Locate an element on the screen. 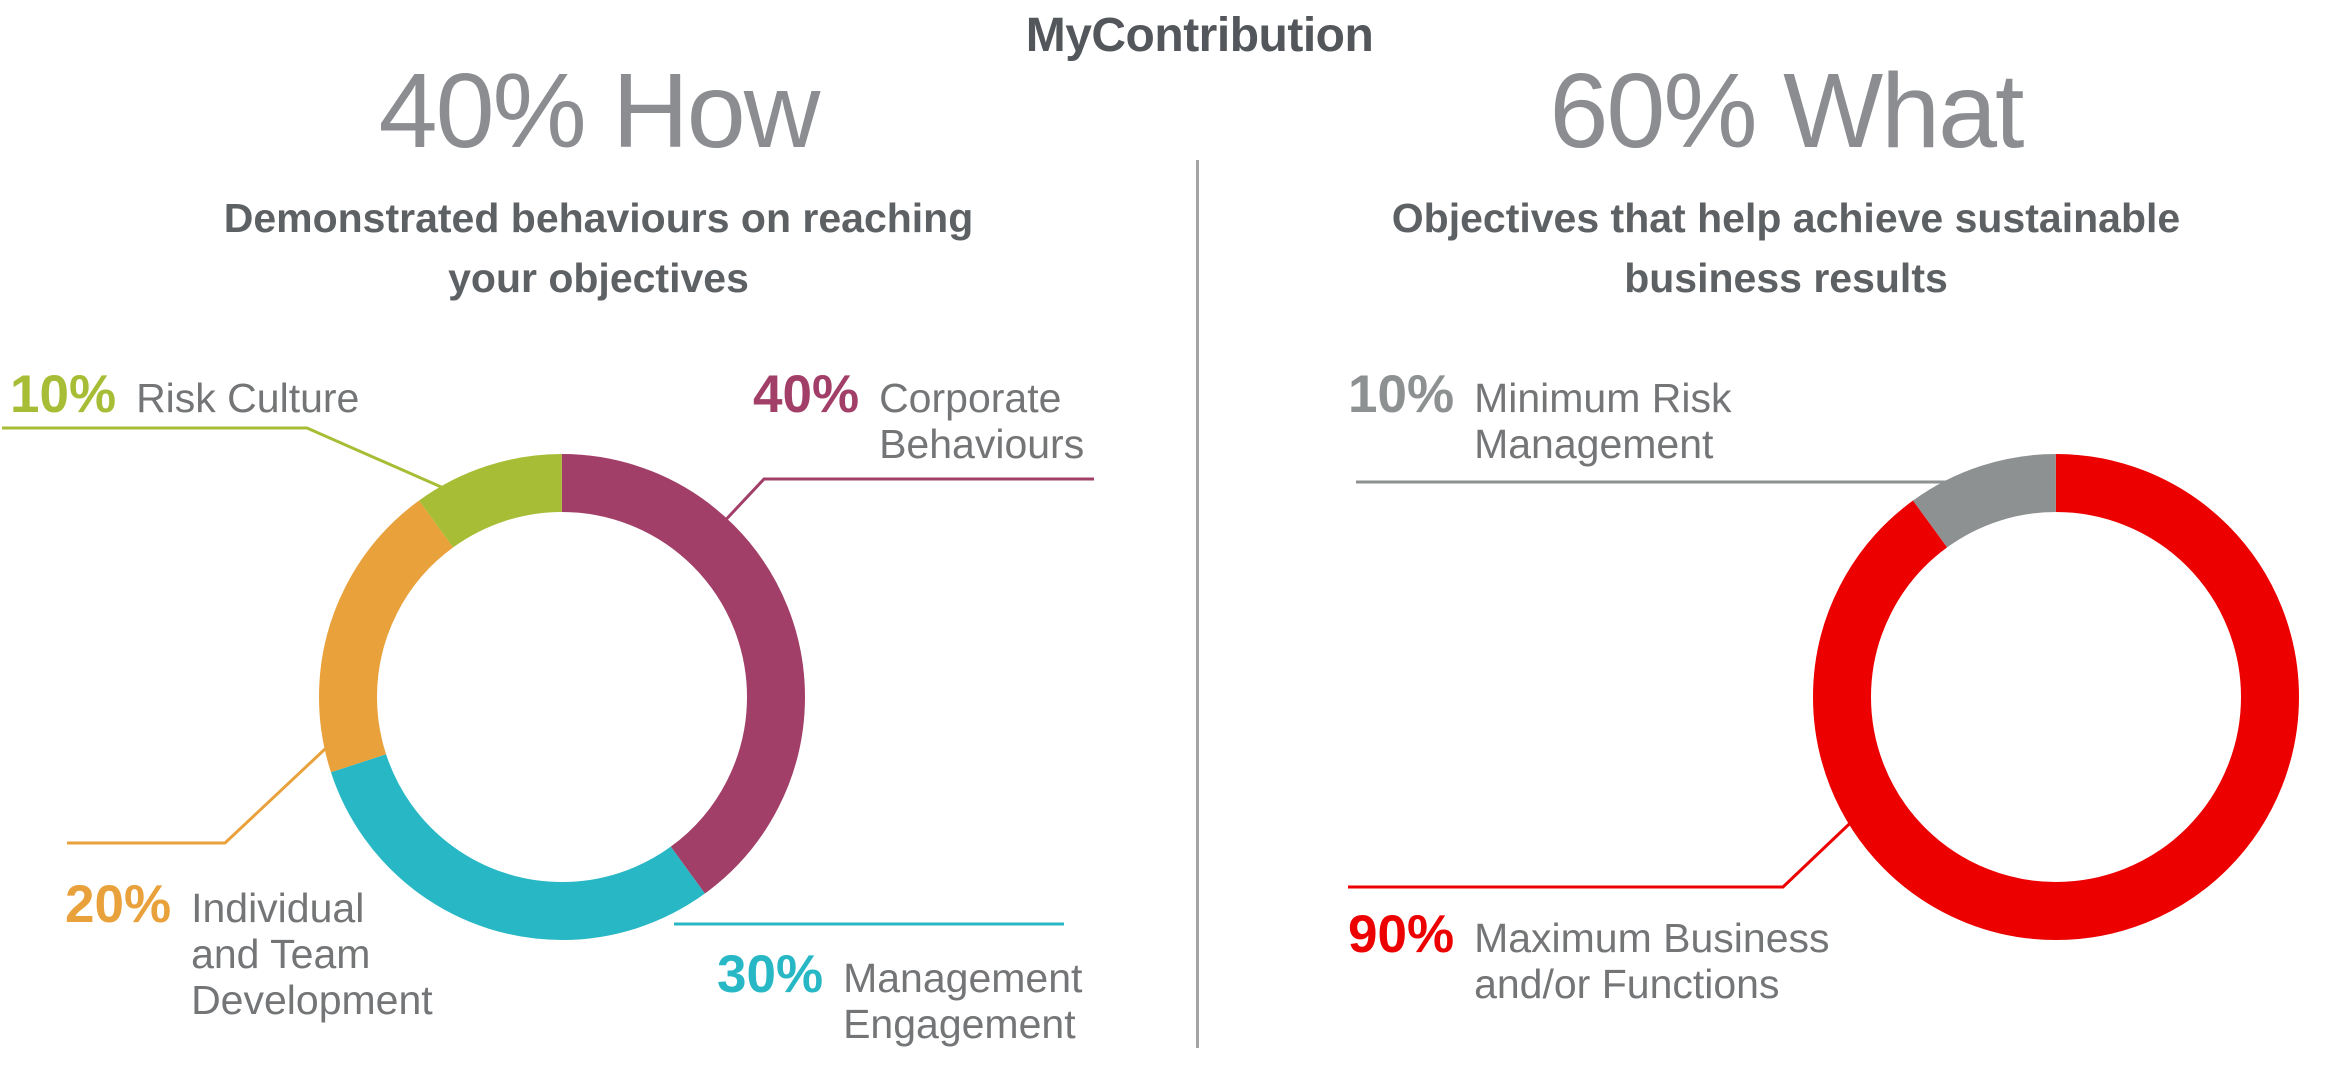 The image size is (2349, 1068). callout-label-line: Minimum Risk is located at coordinates (1603, 398).